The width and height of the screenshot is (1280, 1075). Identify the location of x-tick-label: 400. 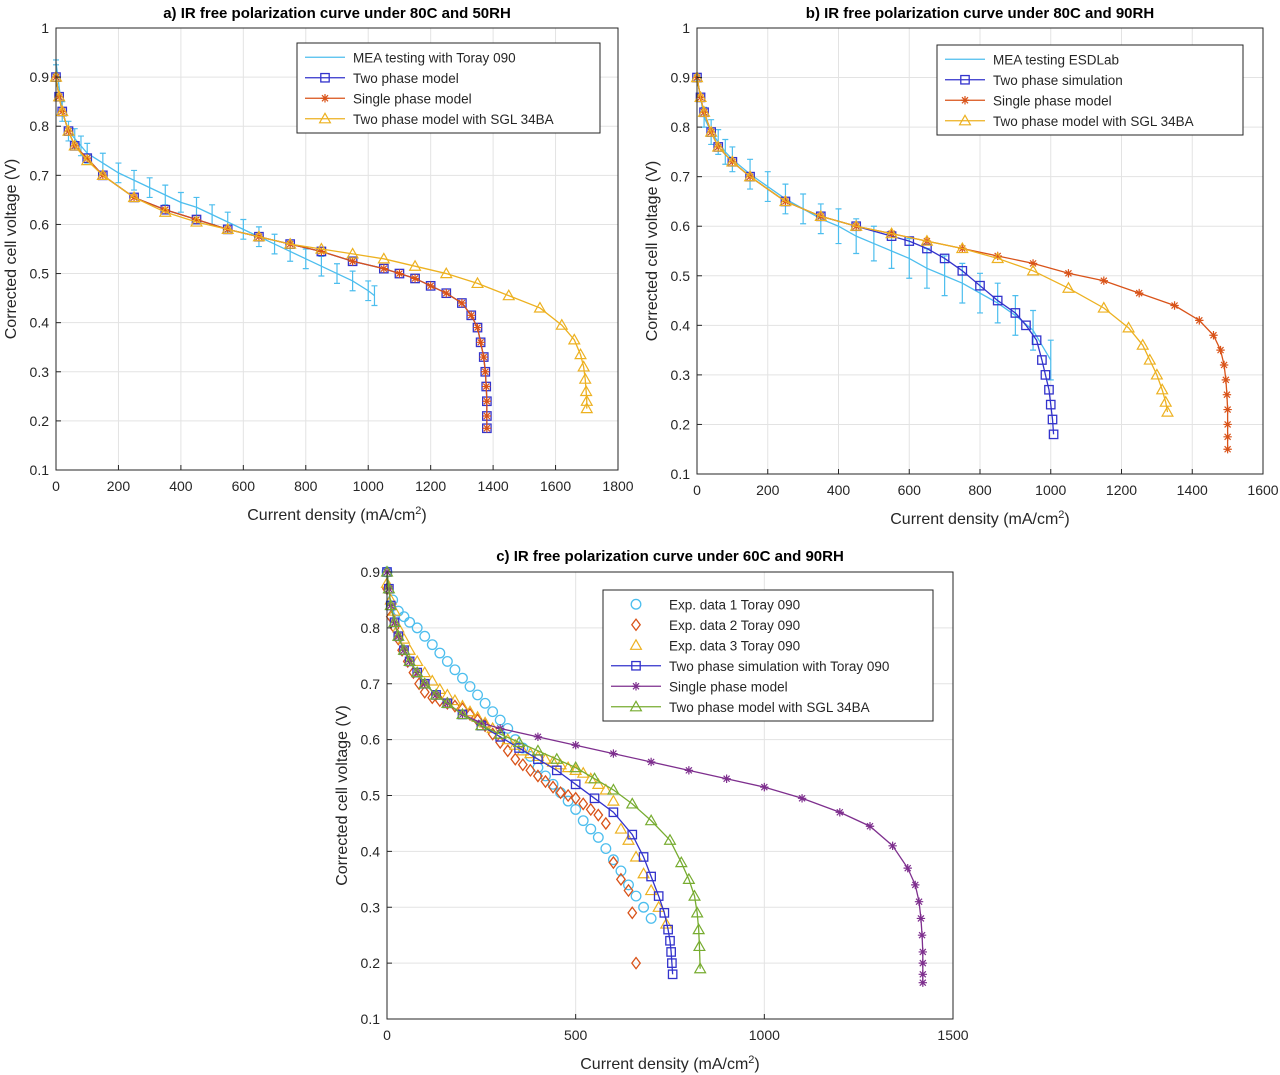
(839, 490).